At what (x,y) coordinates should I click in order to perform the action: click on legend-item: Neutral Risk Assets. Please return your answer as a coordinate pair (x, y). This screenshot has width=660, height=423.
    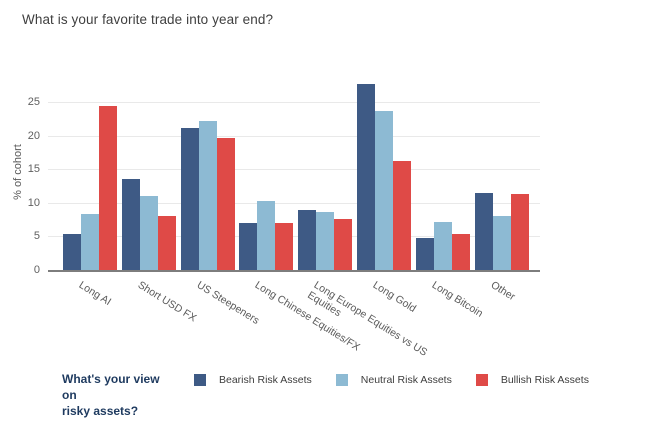
    Looking at the image, I should click on (393, 380).